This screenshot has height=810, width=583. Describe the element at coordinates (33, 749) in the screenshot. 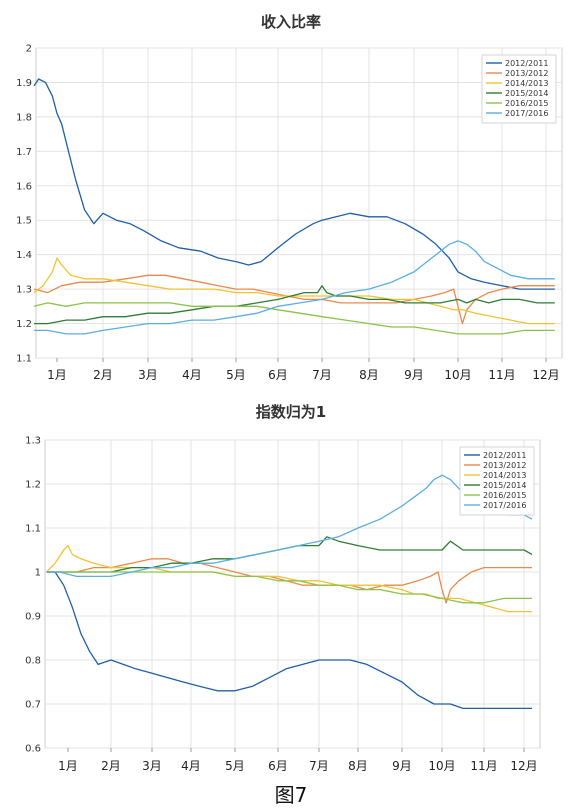

I see `y-tick-label: 0.6` at that location.